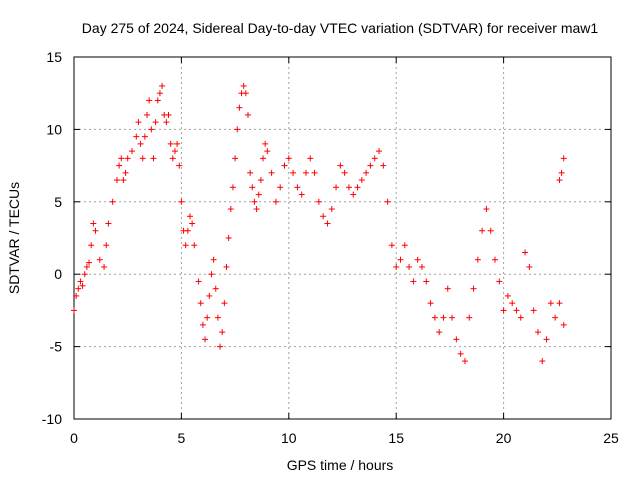 The width and height of the screenshot is (640, 480). What do you see at coordinates (340, 465) in the screenshot?
I see `x-axis-label: GPS time / hours` at bounding box center [340, 465].